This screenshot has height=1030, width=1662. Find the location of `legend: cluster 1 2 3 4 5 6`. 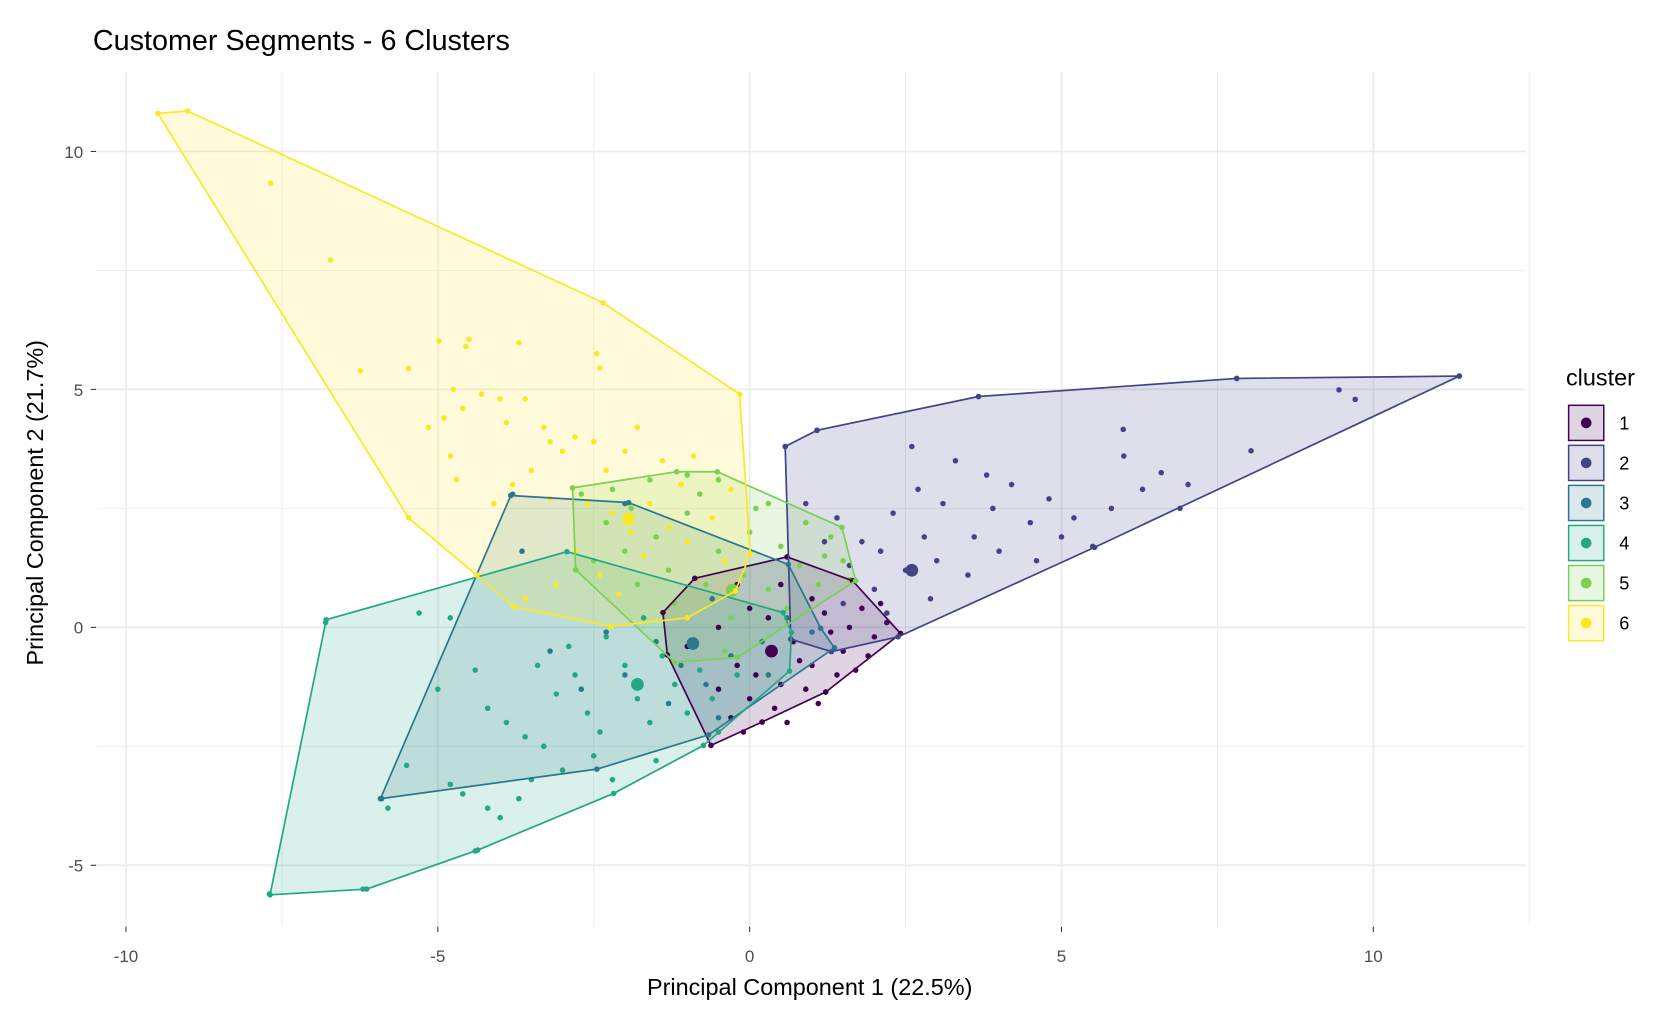

legend: cluster 1 2 3 4 5 6 is located at coordinates (1600, 503).